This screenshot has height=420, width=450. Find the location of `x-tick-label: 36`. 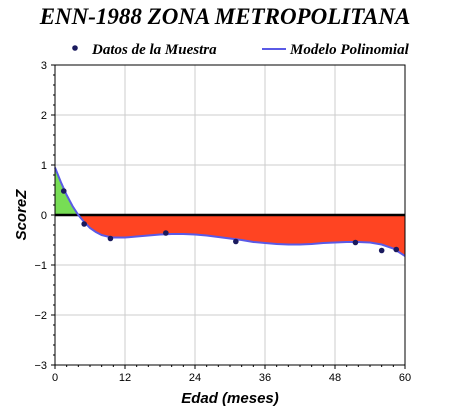

x-tick-label: 36 is located at coordinates (265, 378).